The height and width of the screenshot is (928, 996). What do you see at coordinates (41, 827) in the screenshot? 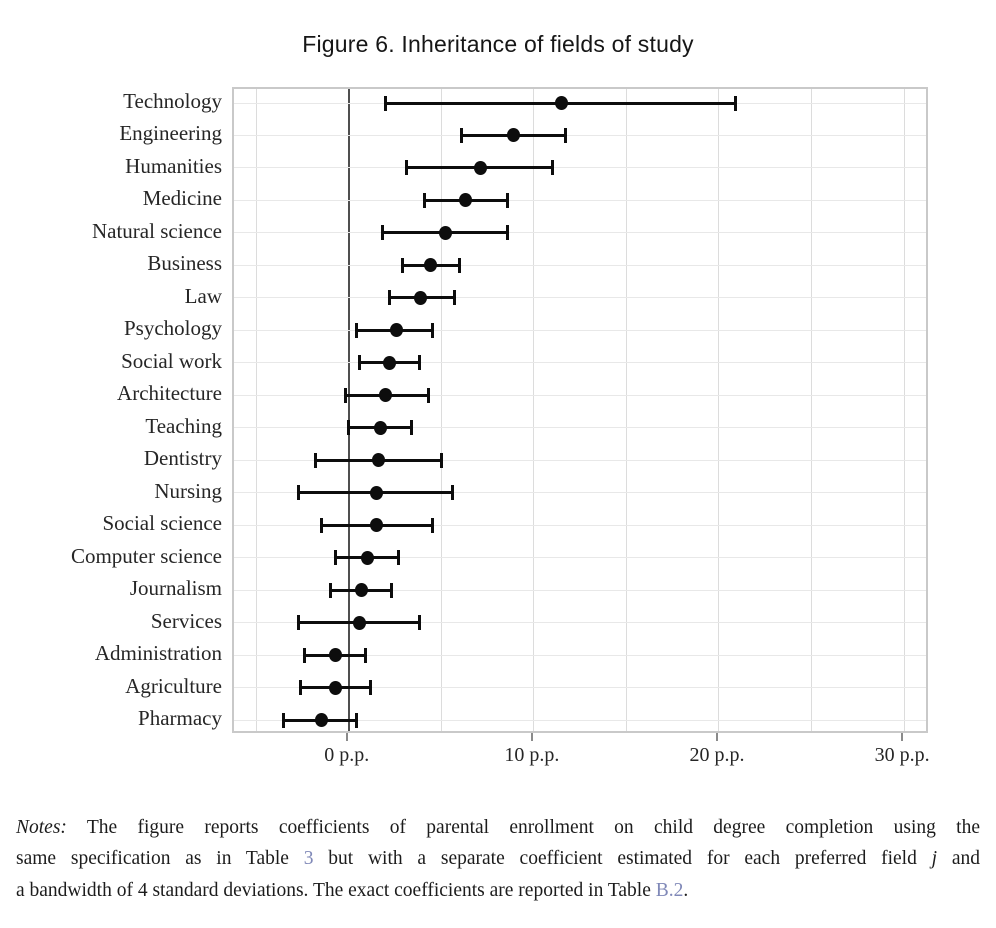
I see `notes-italic-text: Notes:` at bounding box center [41, 827].